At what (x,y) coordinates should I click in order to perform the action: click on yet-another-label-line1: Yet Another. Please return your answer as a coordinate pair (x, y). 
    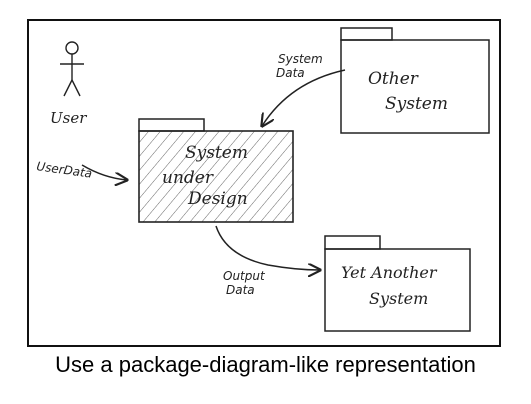
    Looking at the image, I should click on (389, 272).